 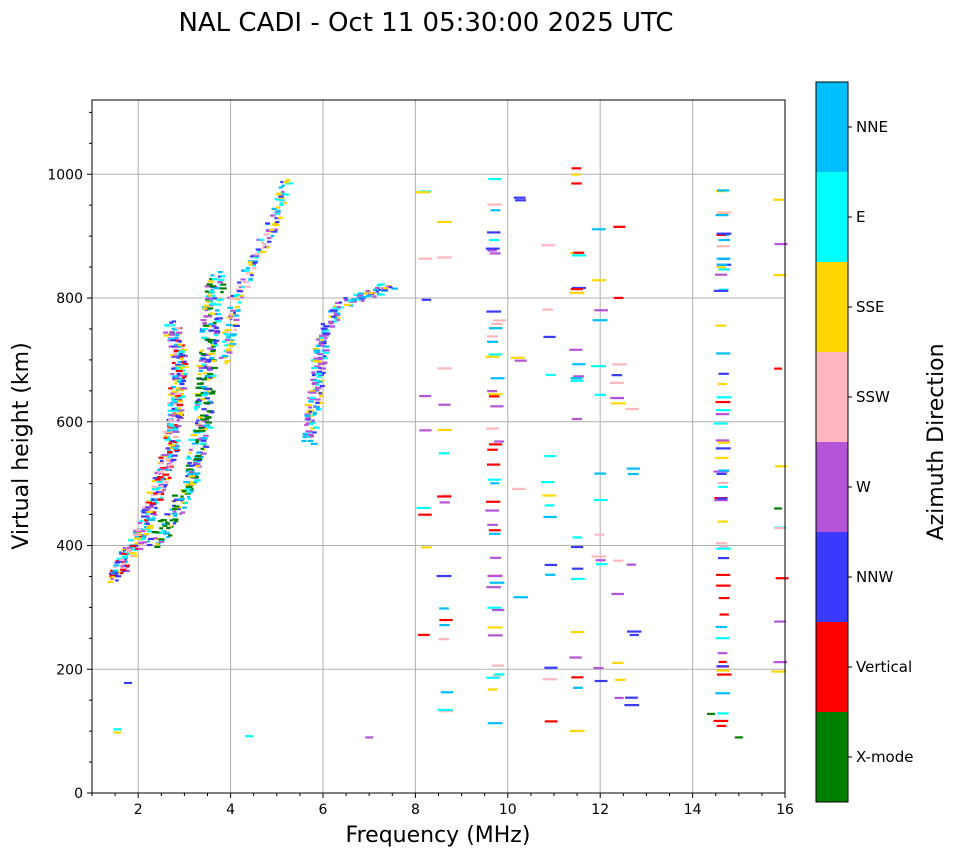 What do you see at coordinates (693, 810) in the screenshot?
I see `x-tick-label: 14` at bounding box center [693, 810].